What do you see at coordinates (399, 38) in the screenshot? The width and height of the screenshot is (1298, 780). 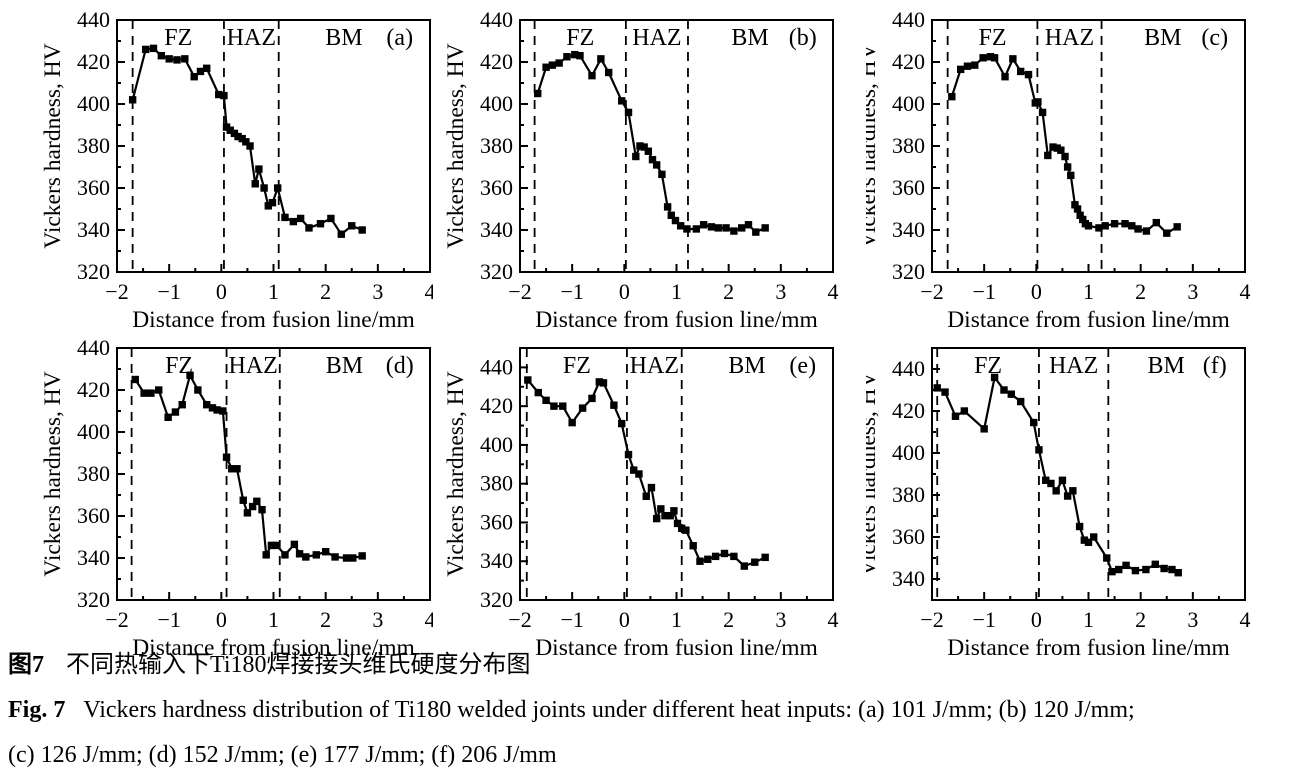 I see `panel-label: (a)` at bounding box center [399, 38].